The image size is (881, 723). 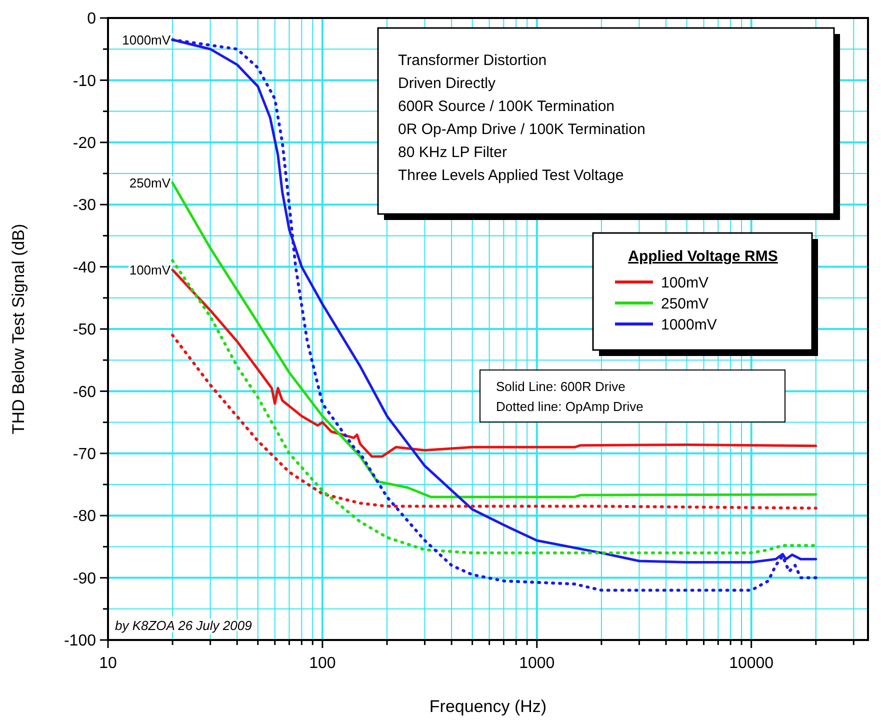 I want to click on x-tick-label: 10, so click(x=108, y=663).